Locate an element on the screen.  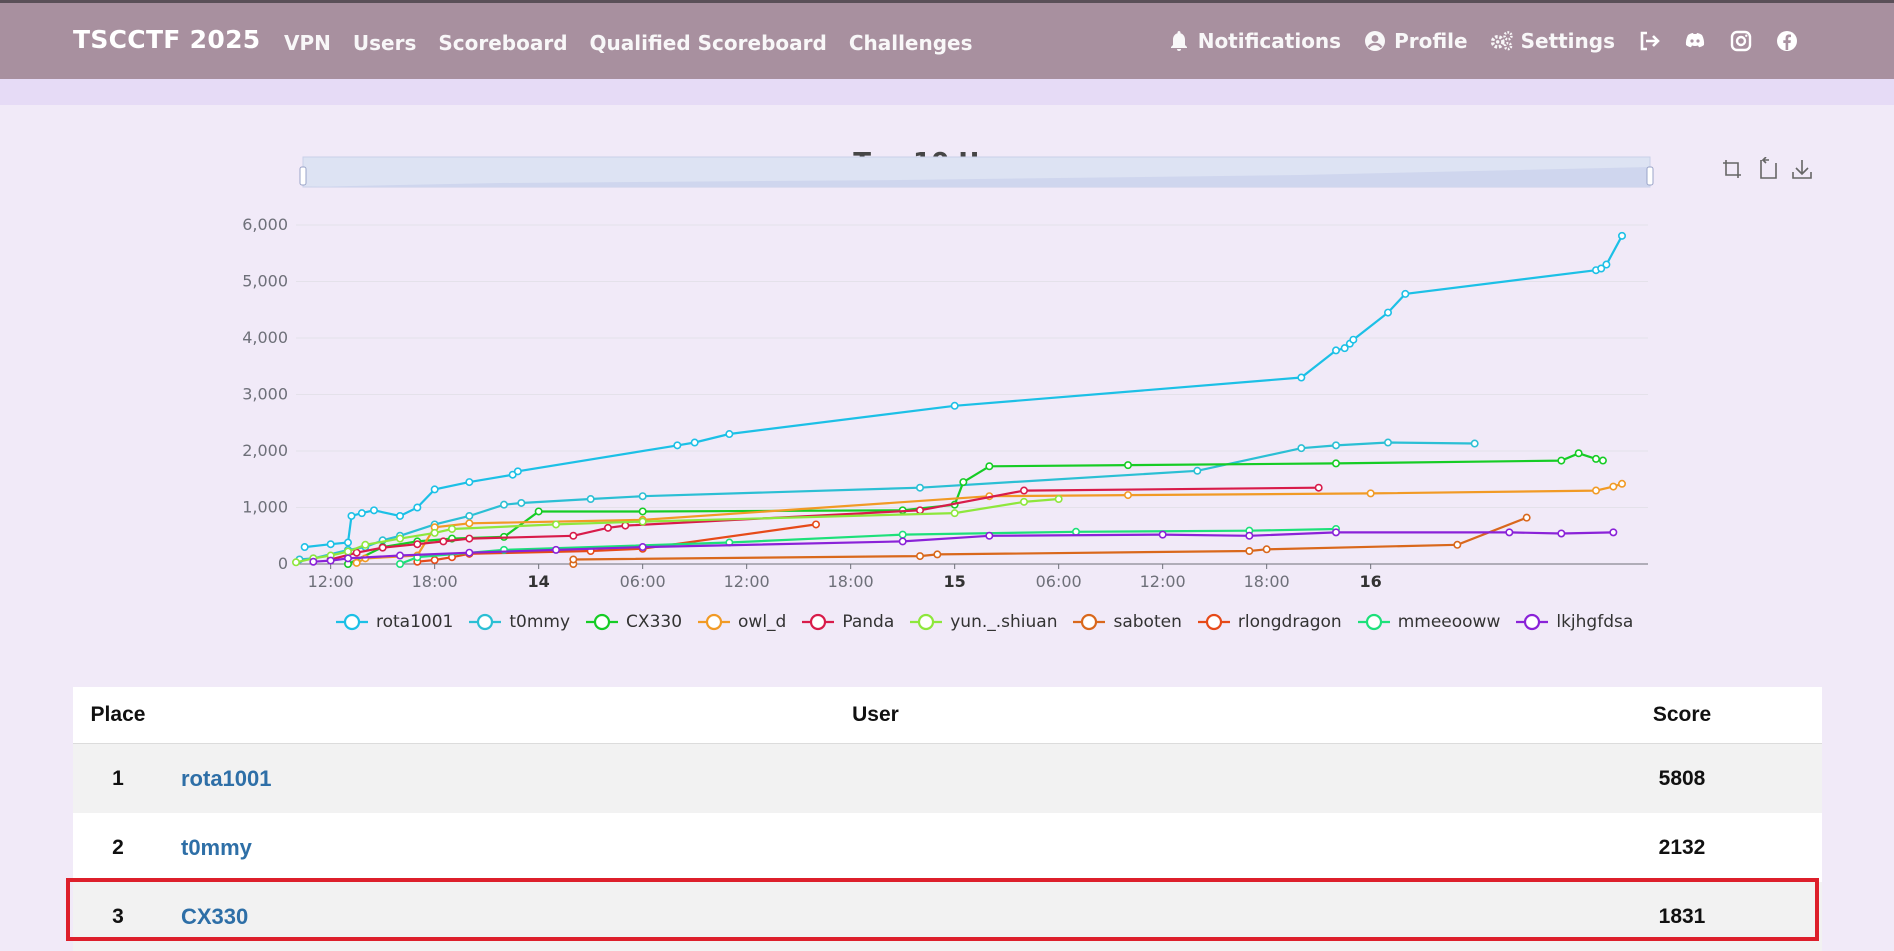
user-link: t0mmy is located at coordinates (216, 847).